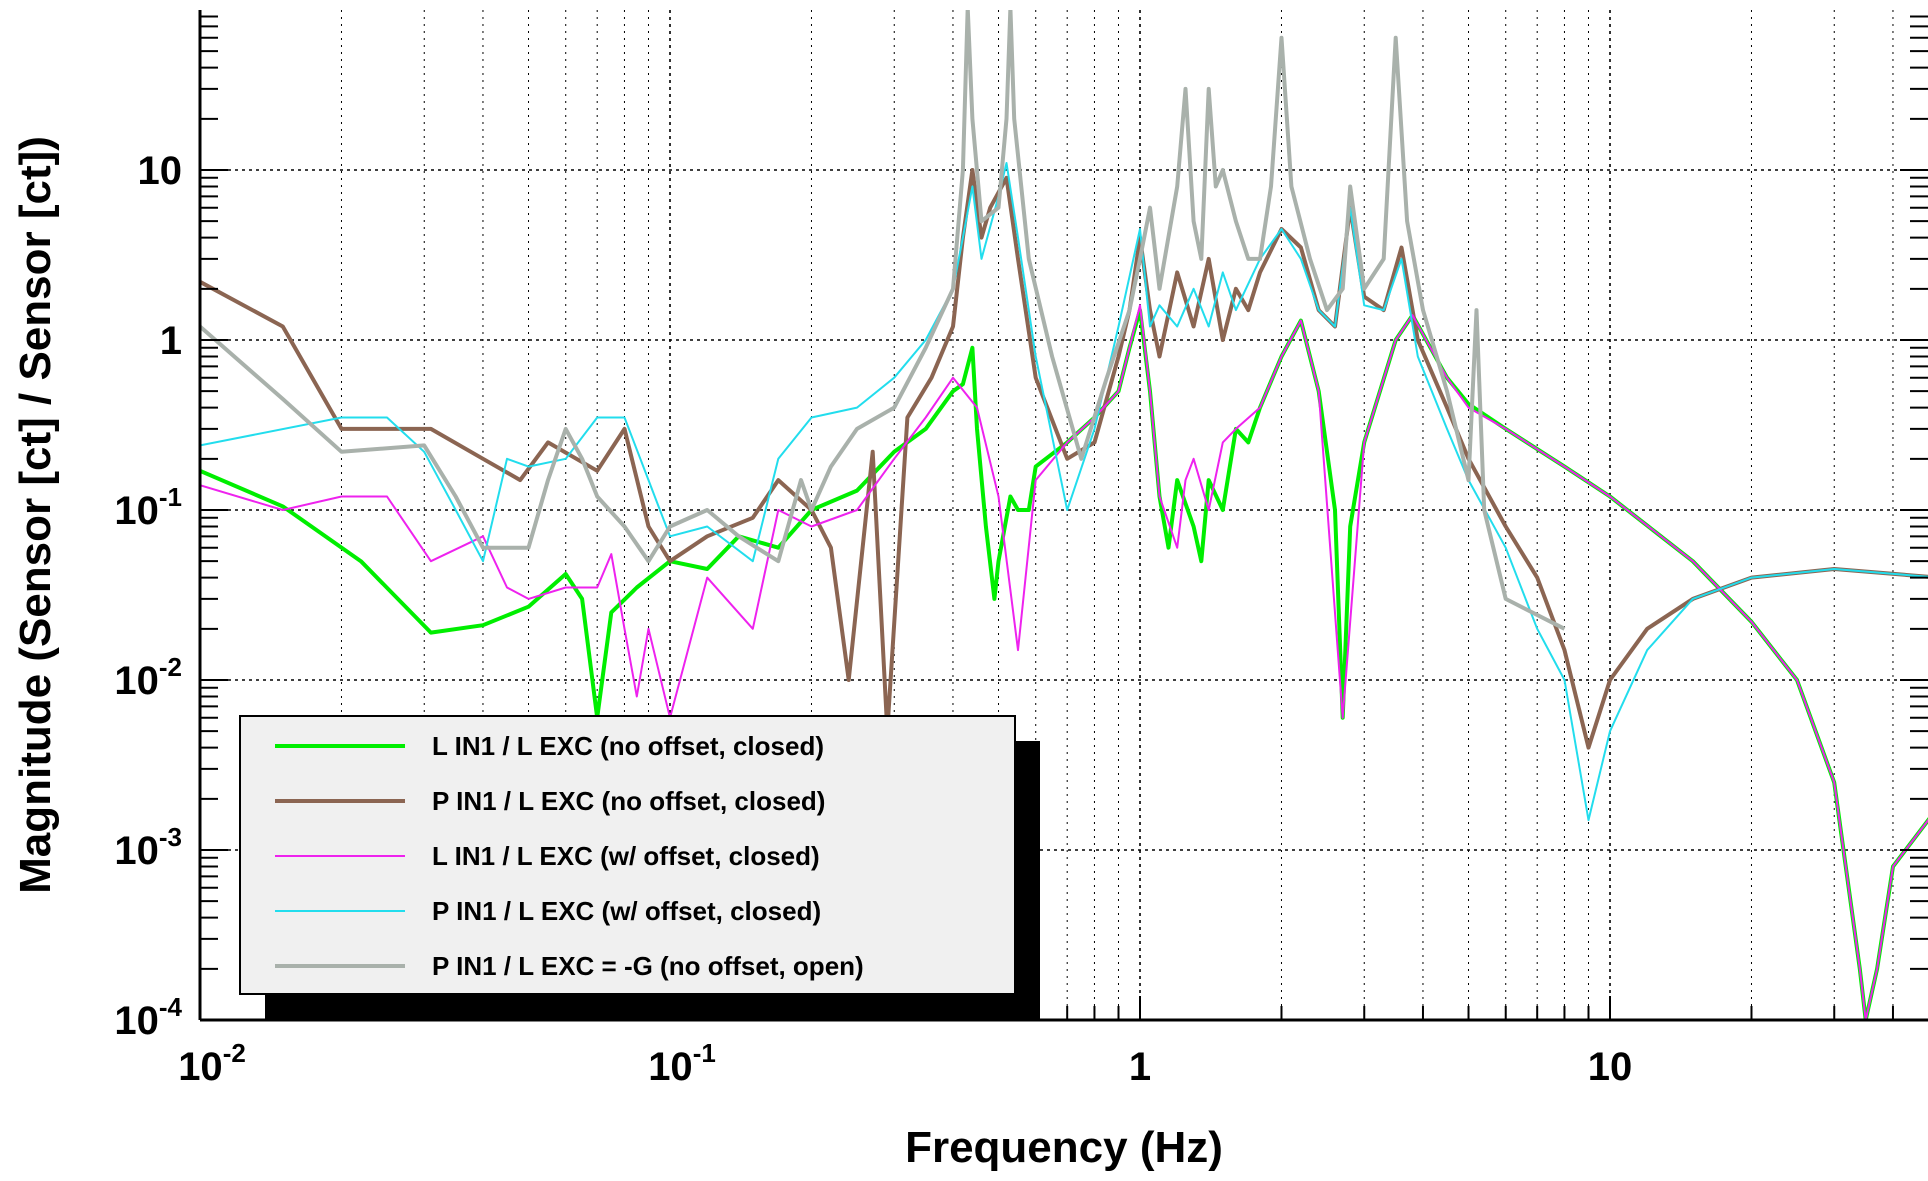  What do you see at coordinates (212, 1063) in the screenshot?
I see `x-tick-label: 10⁻²` at bounding box center [212, 1063].